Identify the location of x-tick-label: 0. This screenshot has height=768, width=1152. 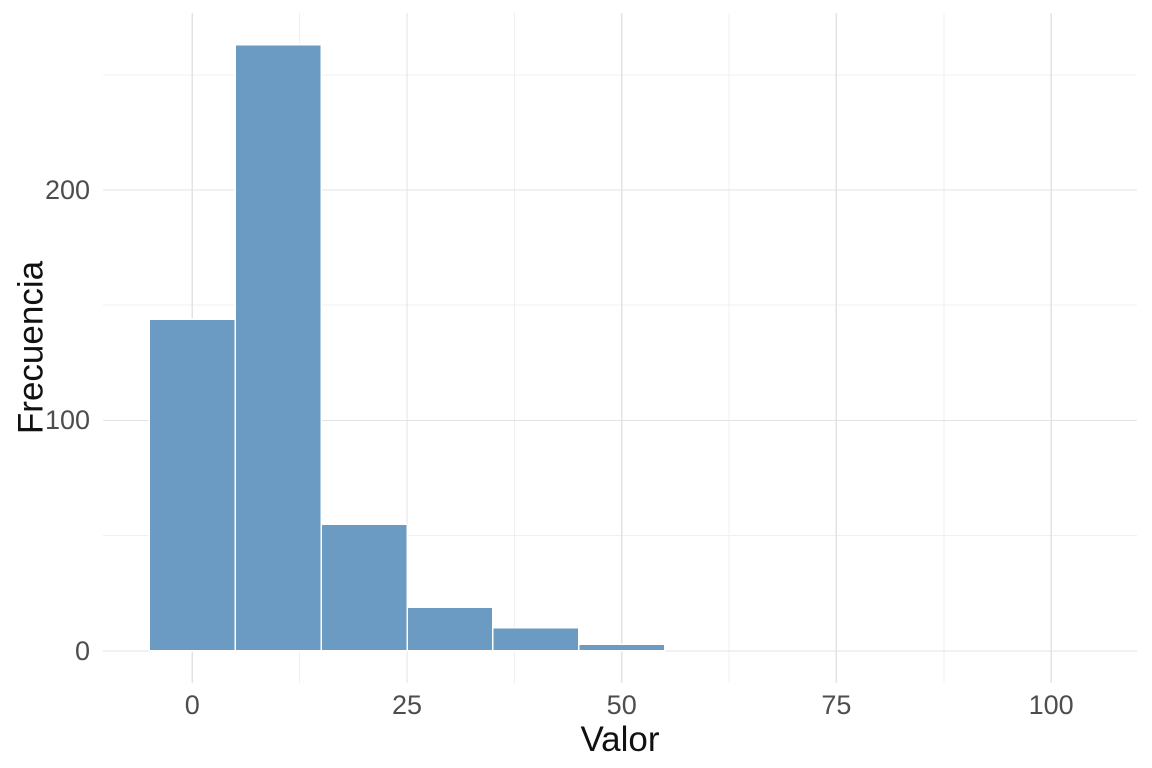
(192, 705).